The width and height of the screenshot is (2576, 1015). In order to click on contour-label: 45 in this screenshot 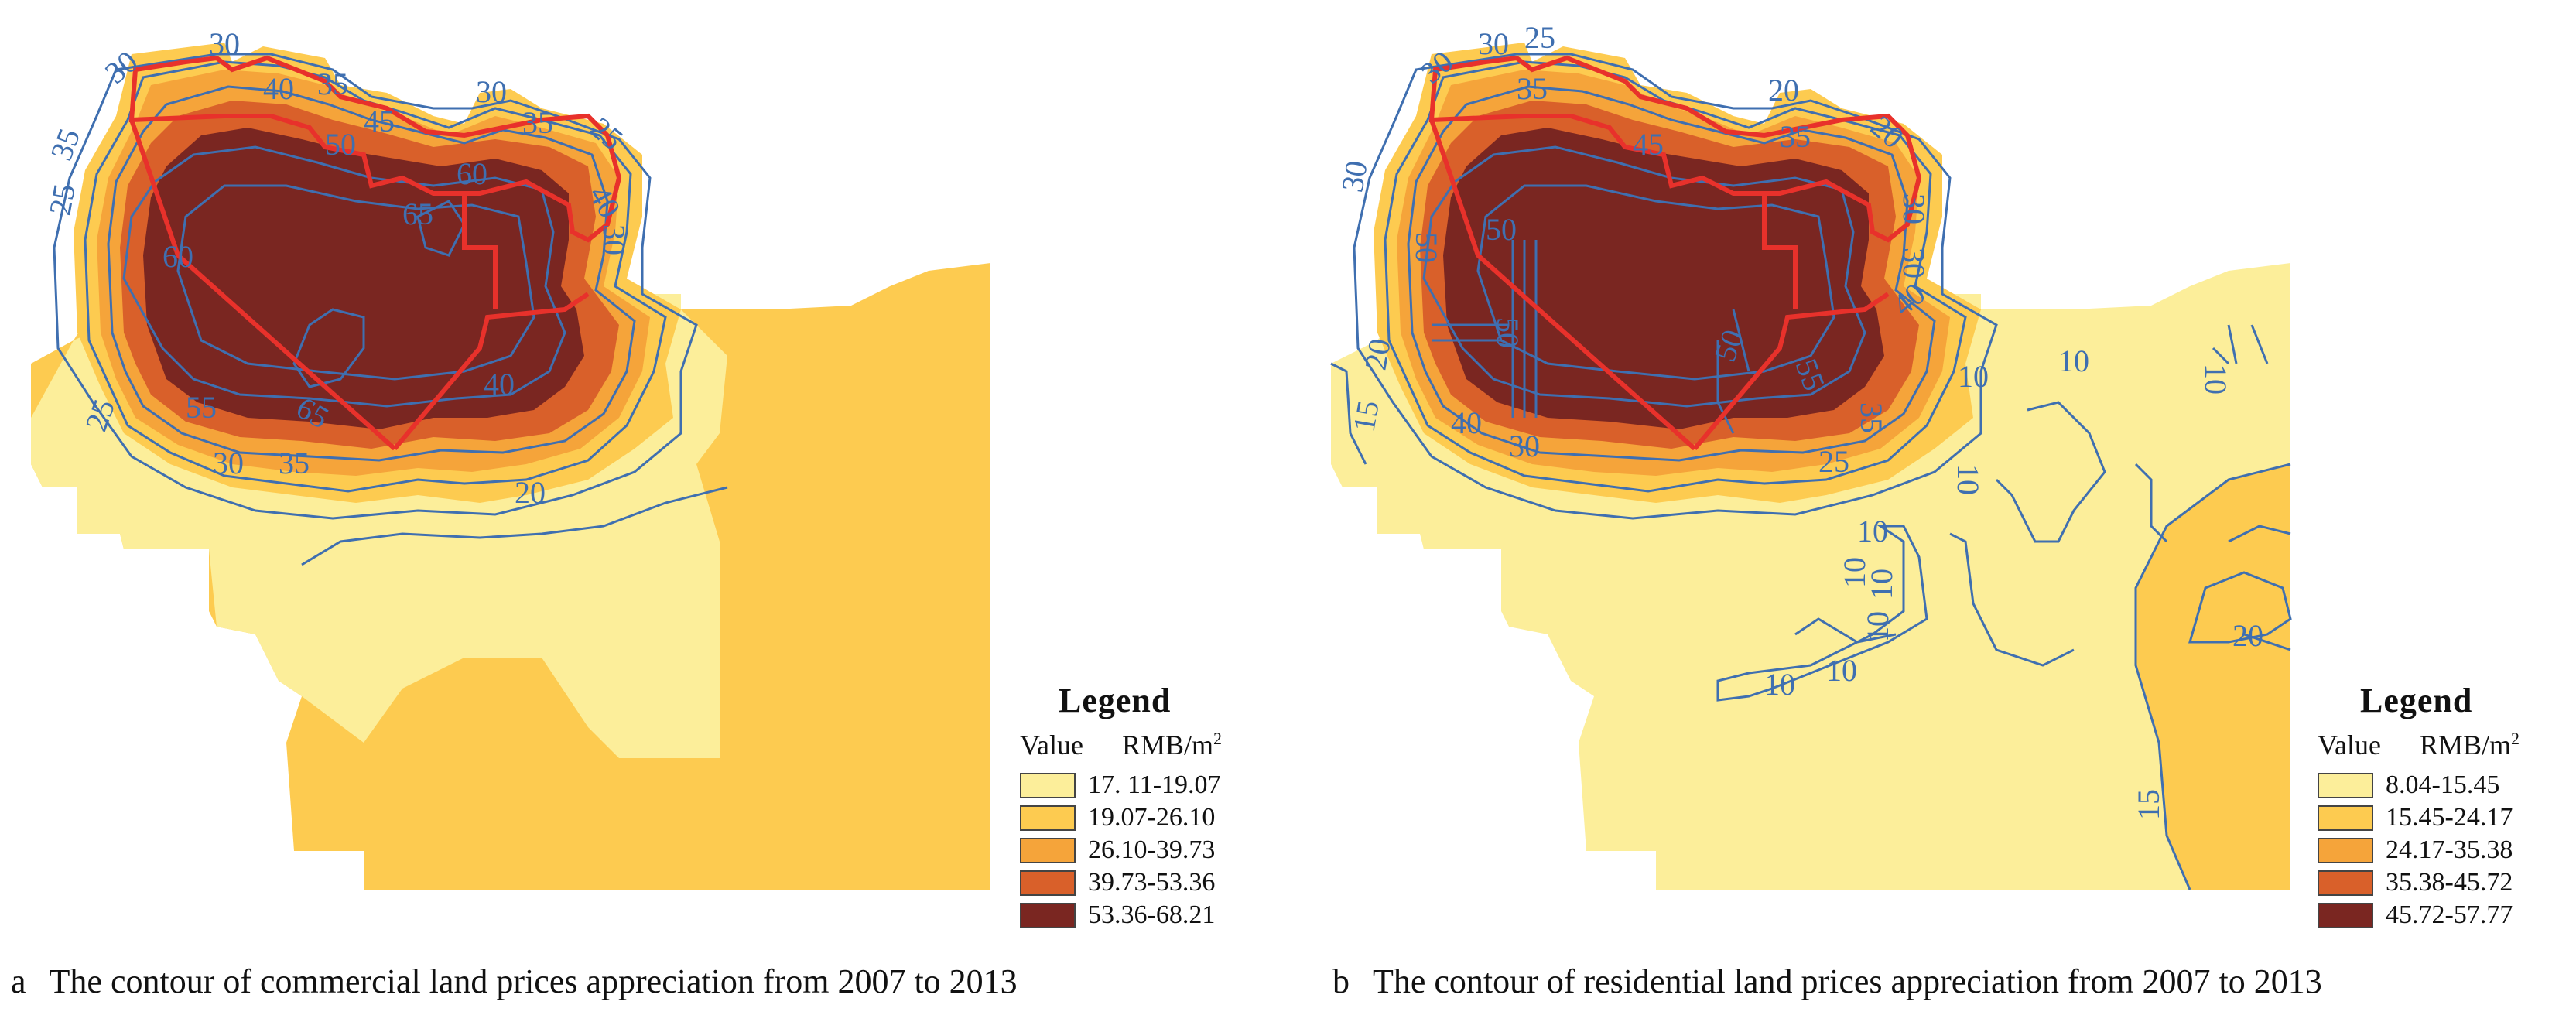, I will do `click(380, 121)`.